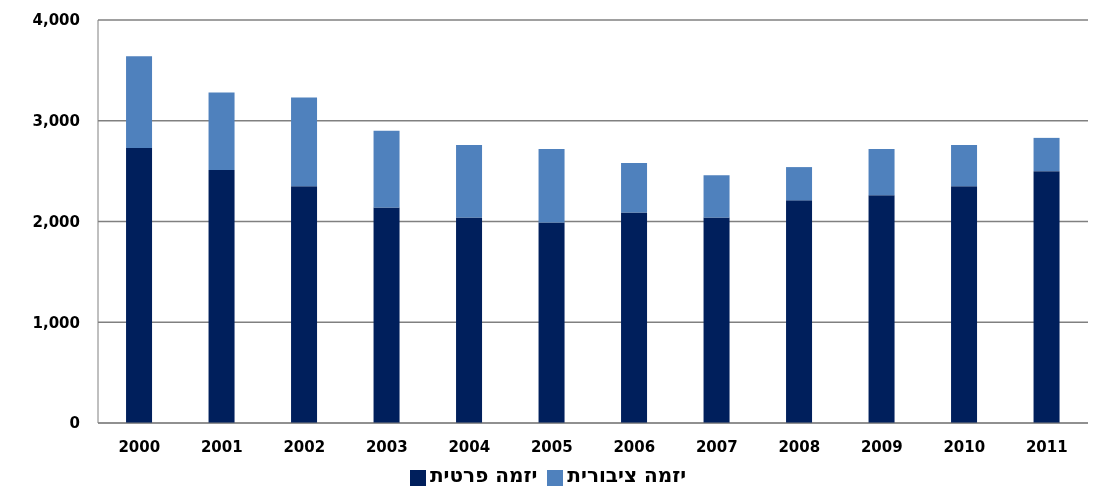  What do you see at coordinates (469, 446) in the screenshot?
I see `x-tick-label: 2004` at bounding box center [469, 446].